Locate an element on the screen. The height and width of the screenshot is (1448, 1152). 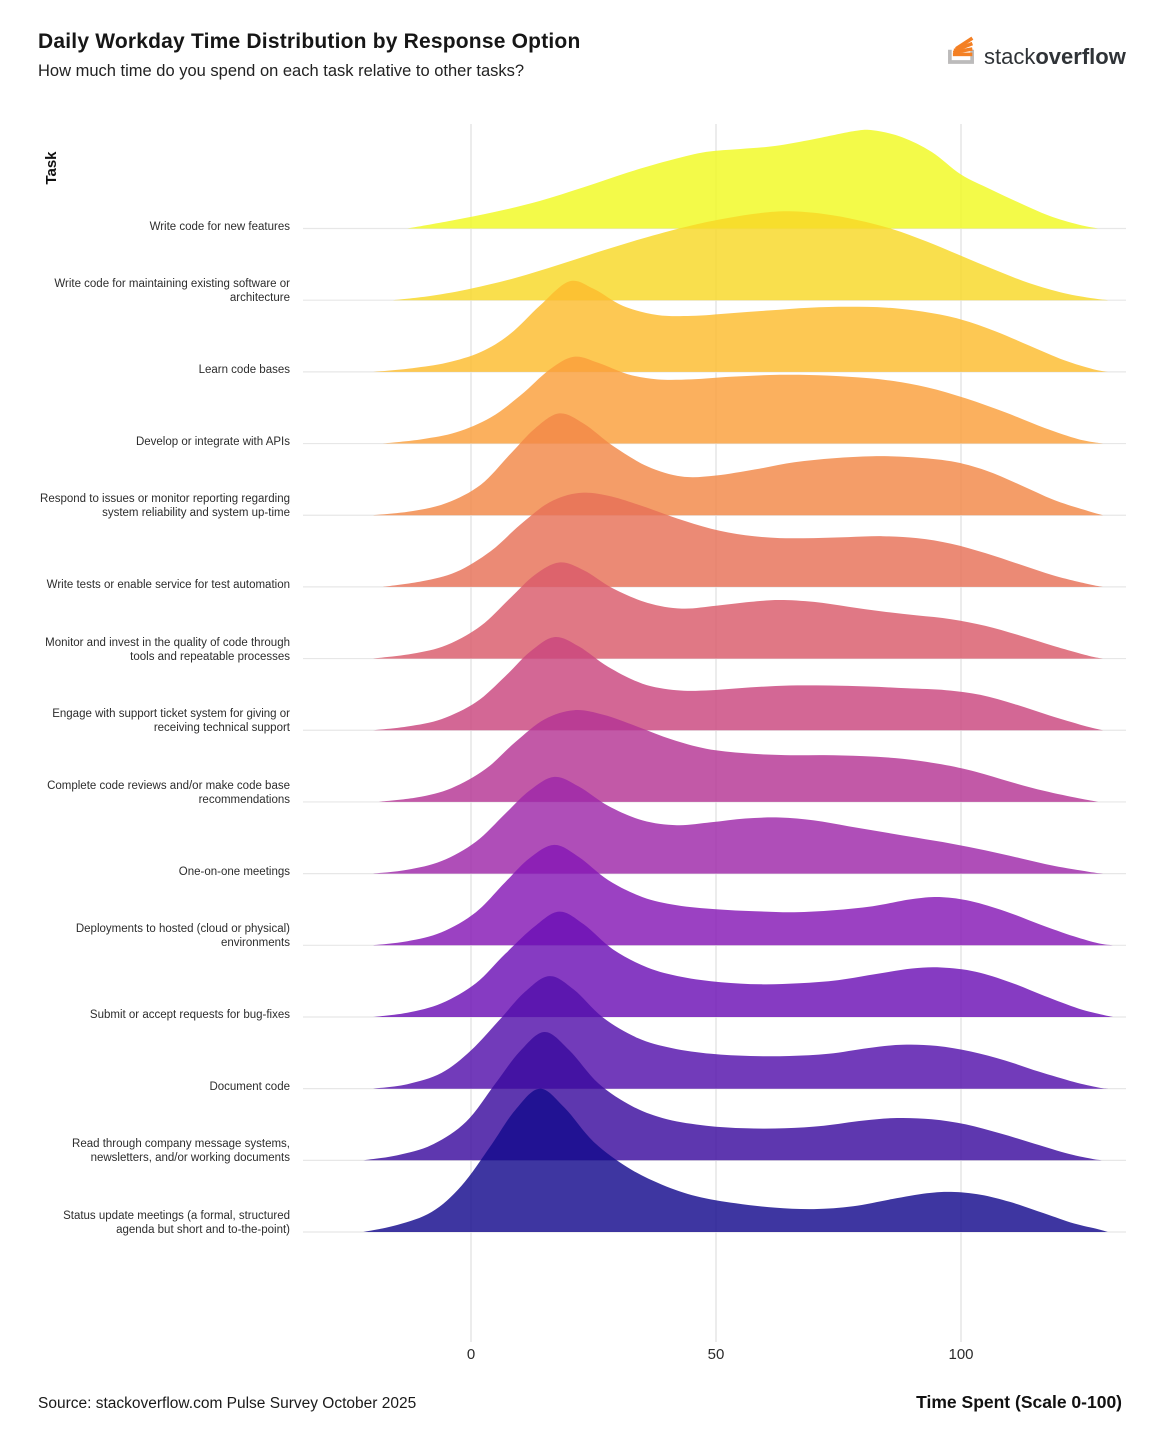
stackoverflow-icon is located at coordinates (961, 48).